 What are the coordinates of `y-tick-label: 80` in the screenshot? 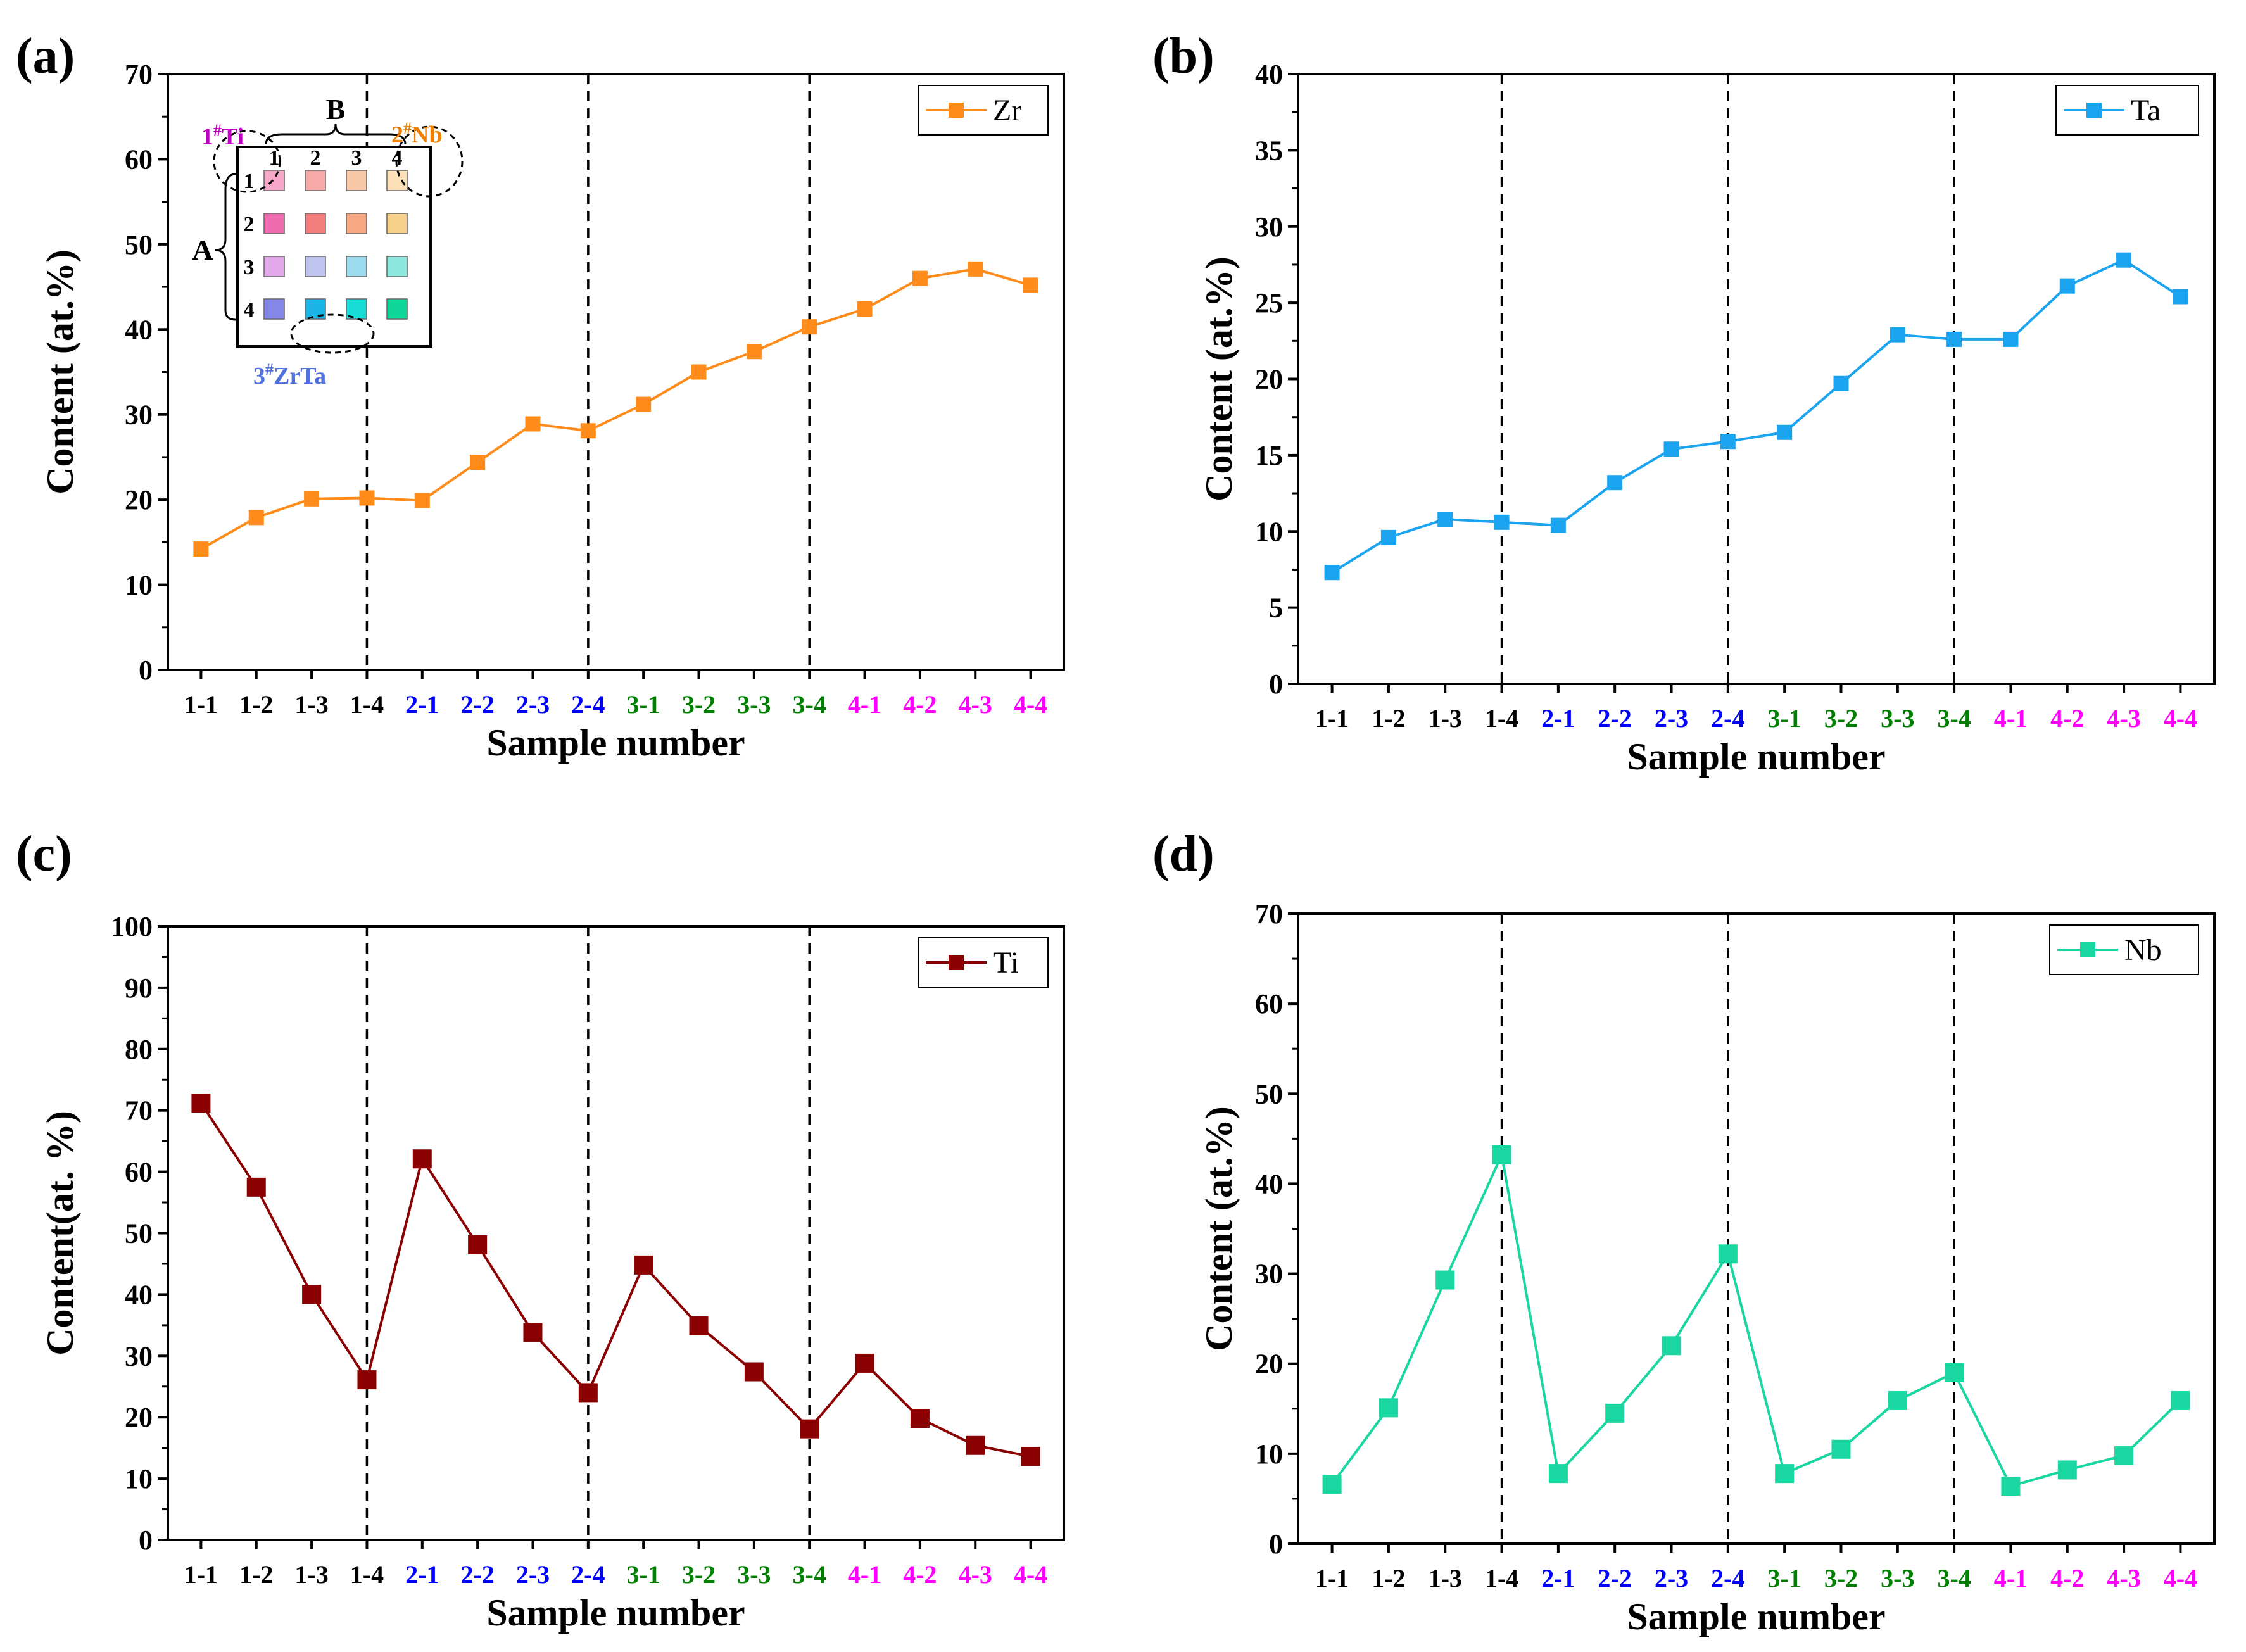 It's located at (139, 1049).